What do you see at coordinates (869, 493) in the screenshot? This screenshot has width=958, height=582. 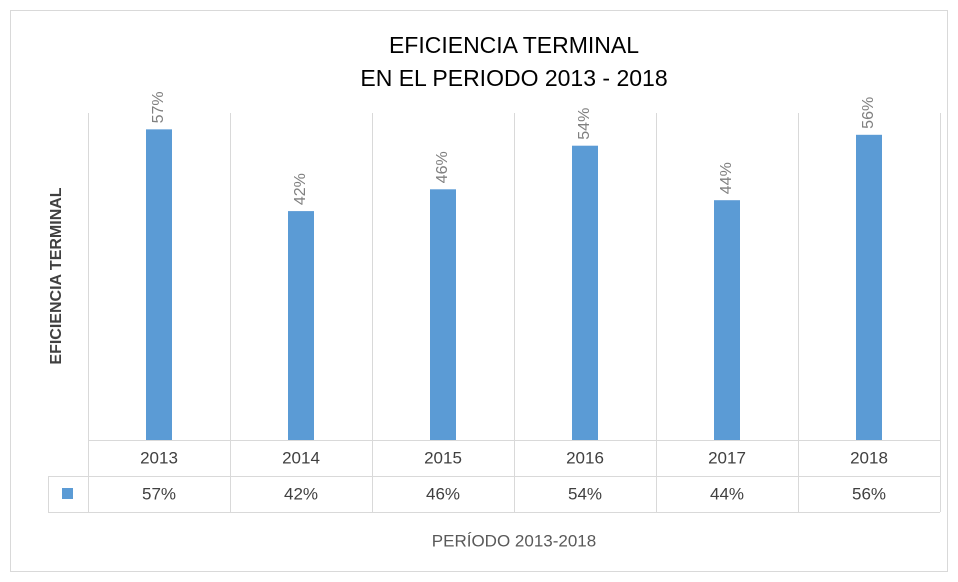 I see `table-value: 56%` at bounding box center [869, 493].